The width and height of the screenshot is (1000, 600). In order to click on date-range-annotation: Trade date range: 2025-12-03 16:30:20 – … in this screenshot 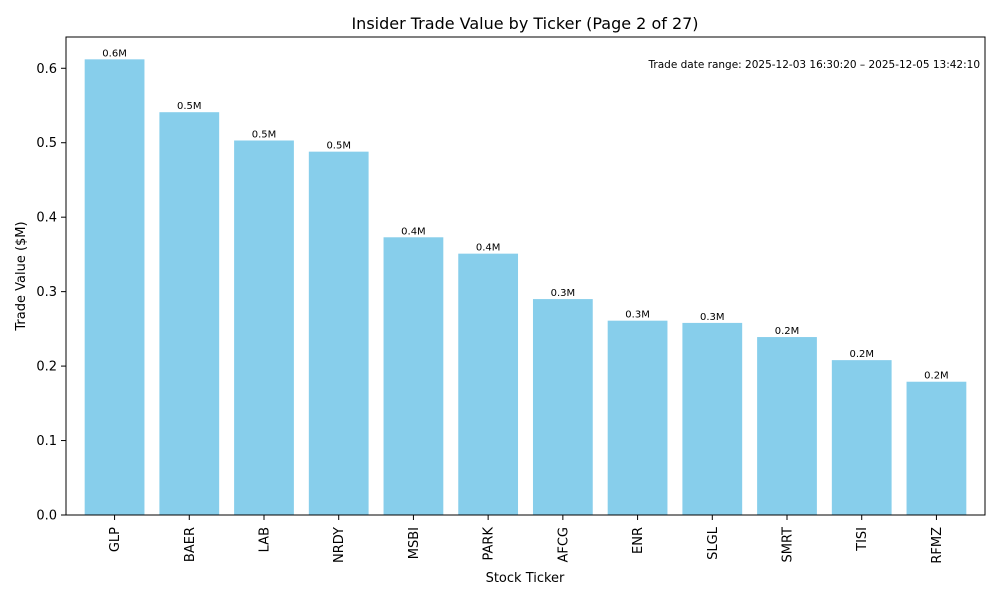, I will do `click(814, 65)`.